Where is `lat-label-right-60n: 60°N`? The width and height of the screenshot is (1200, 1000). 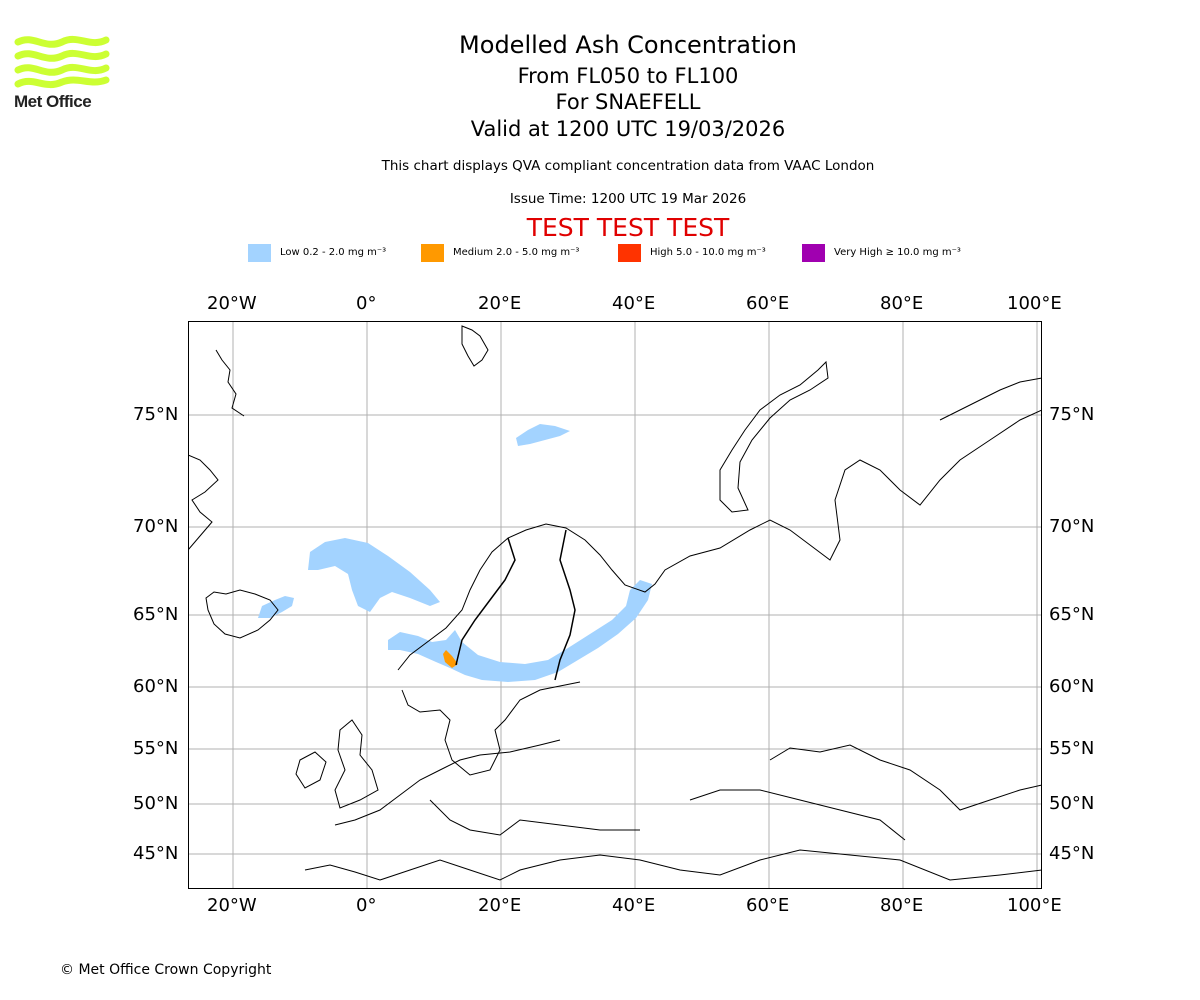
lat-label-right-60n: 60°N is located at coordinates (1072, 686).